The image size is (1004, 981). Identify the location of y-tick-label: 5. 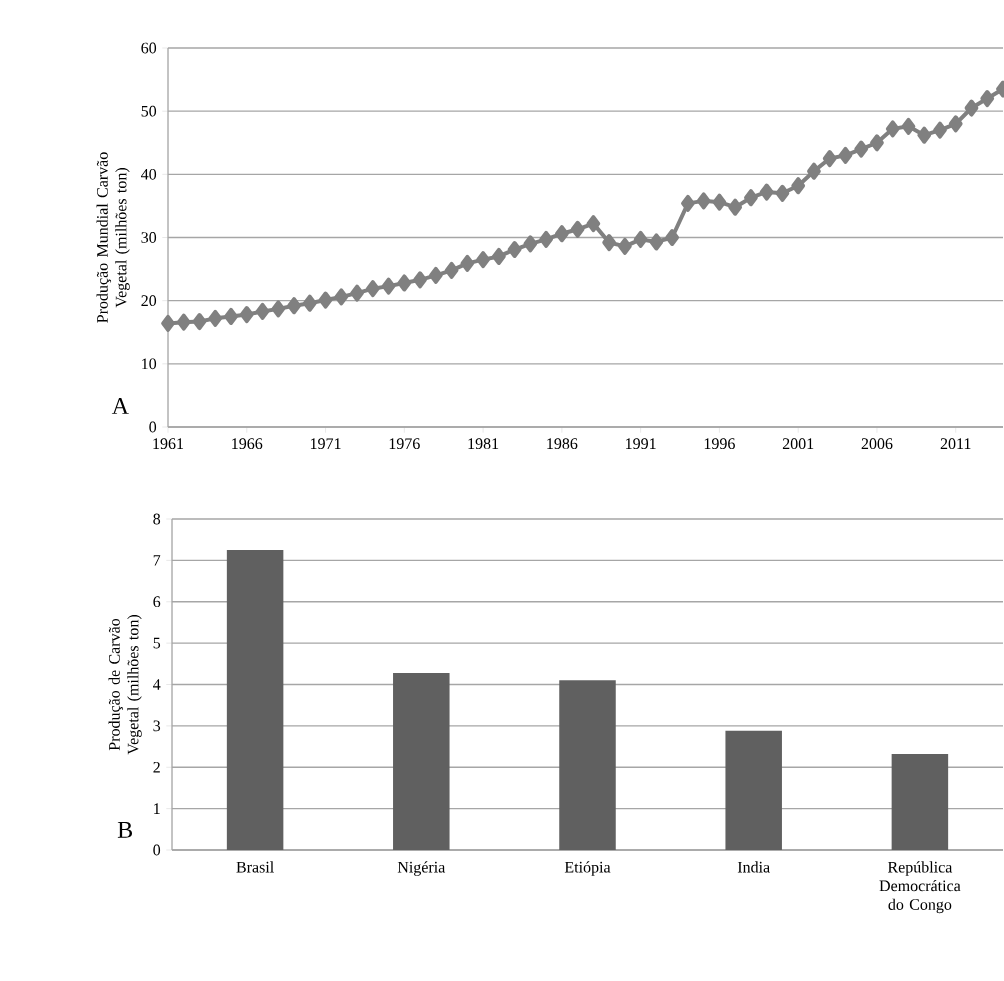
(157, 643).